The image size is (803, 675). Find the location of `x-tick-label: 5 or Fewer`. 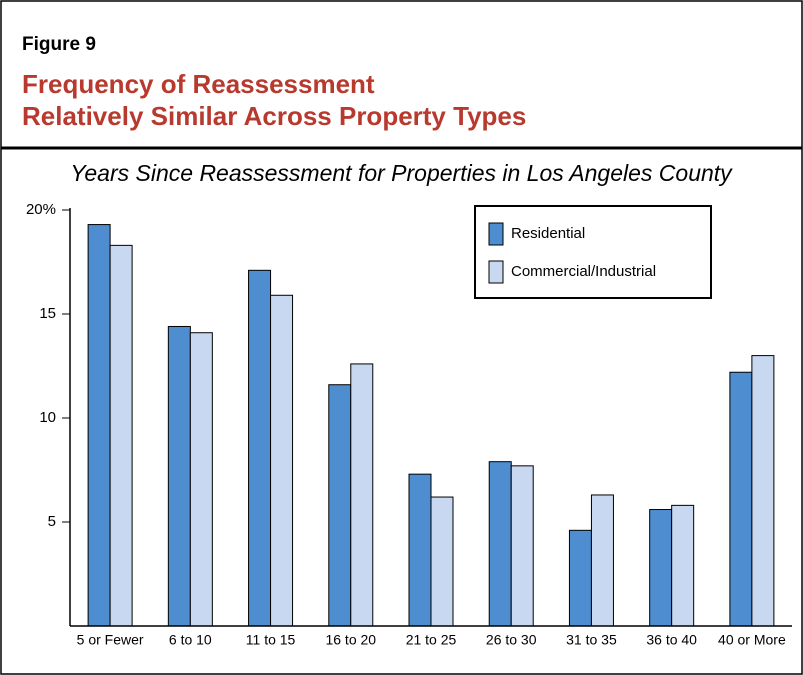

x-tick-label: 5 or Fewer is located at coordinates (110, 640).